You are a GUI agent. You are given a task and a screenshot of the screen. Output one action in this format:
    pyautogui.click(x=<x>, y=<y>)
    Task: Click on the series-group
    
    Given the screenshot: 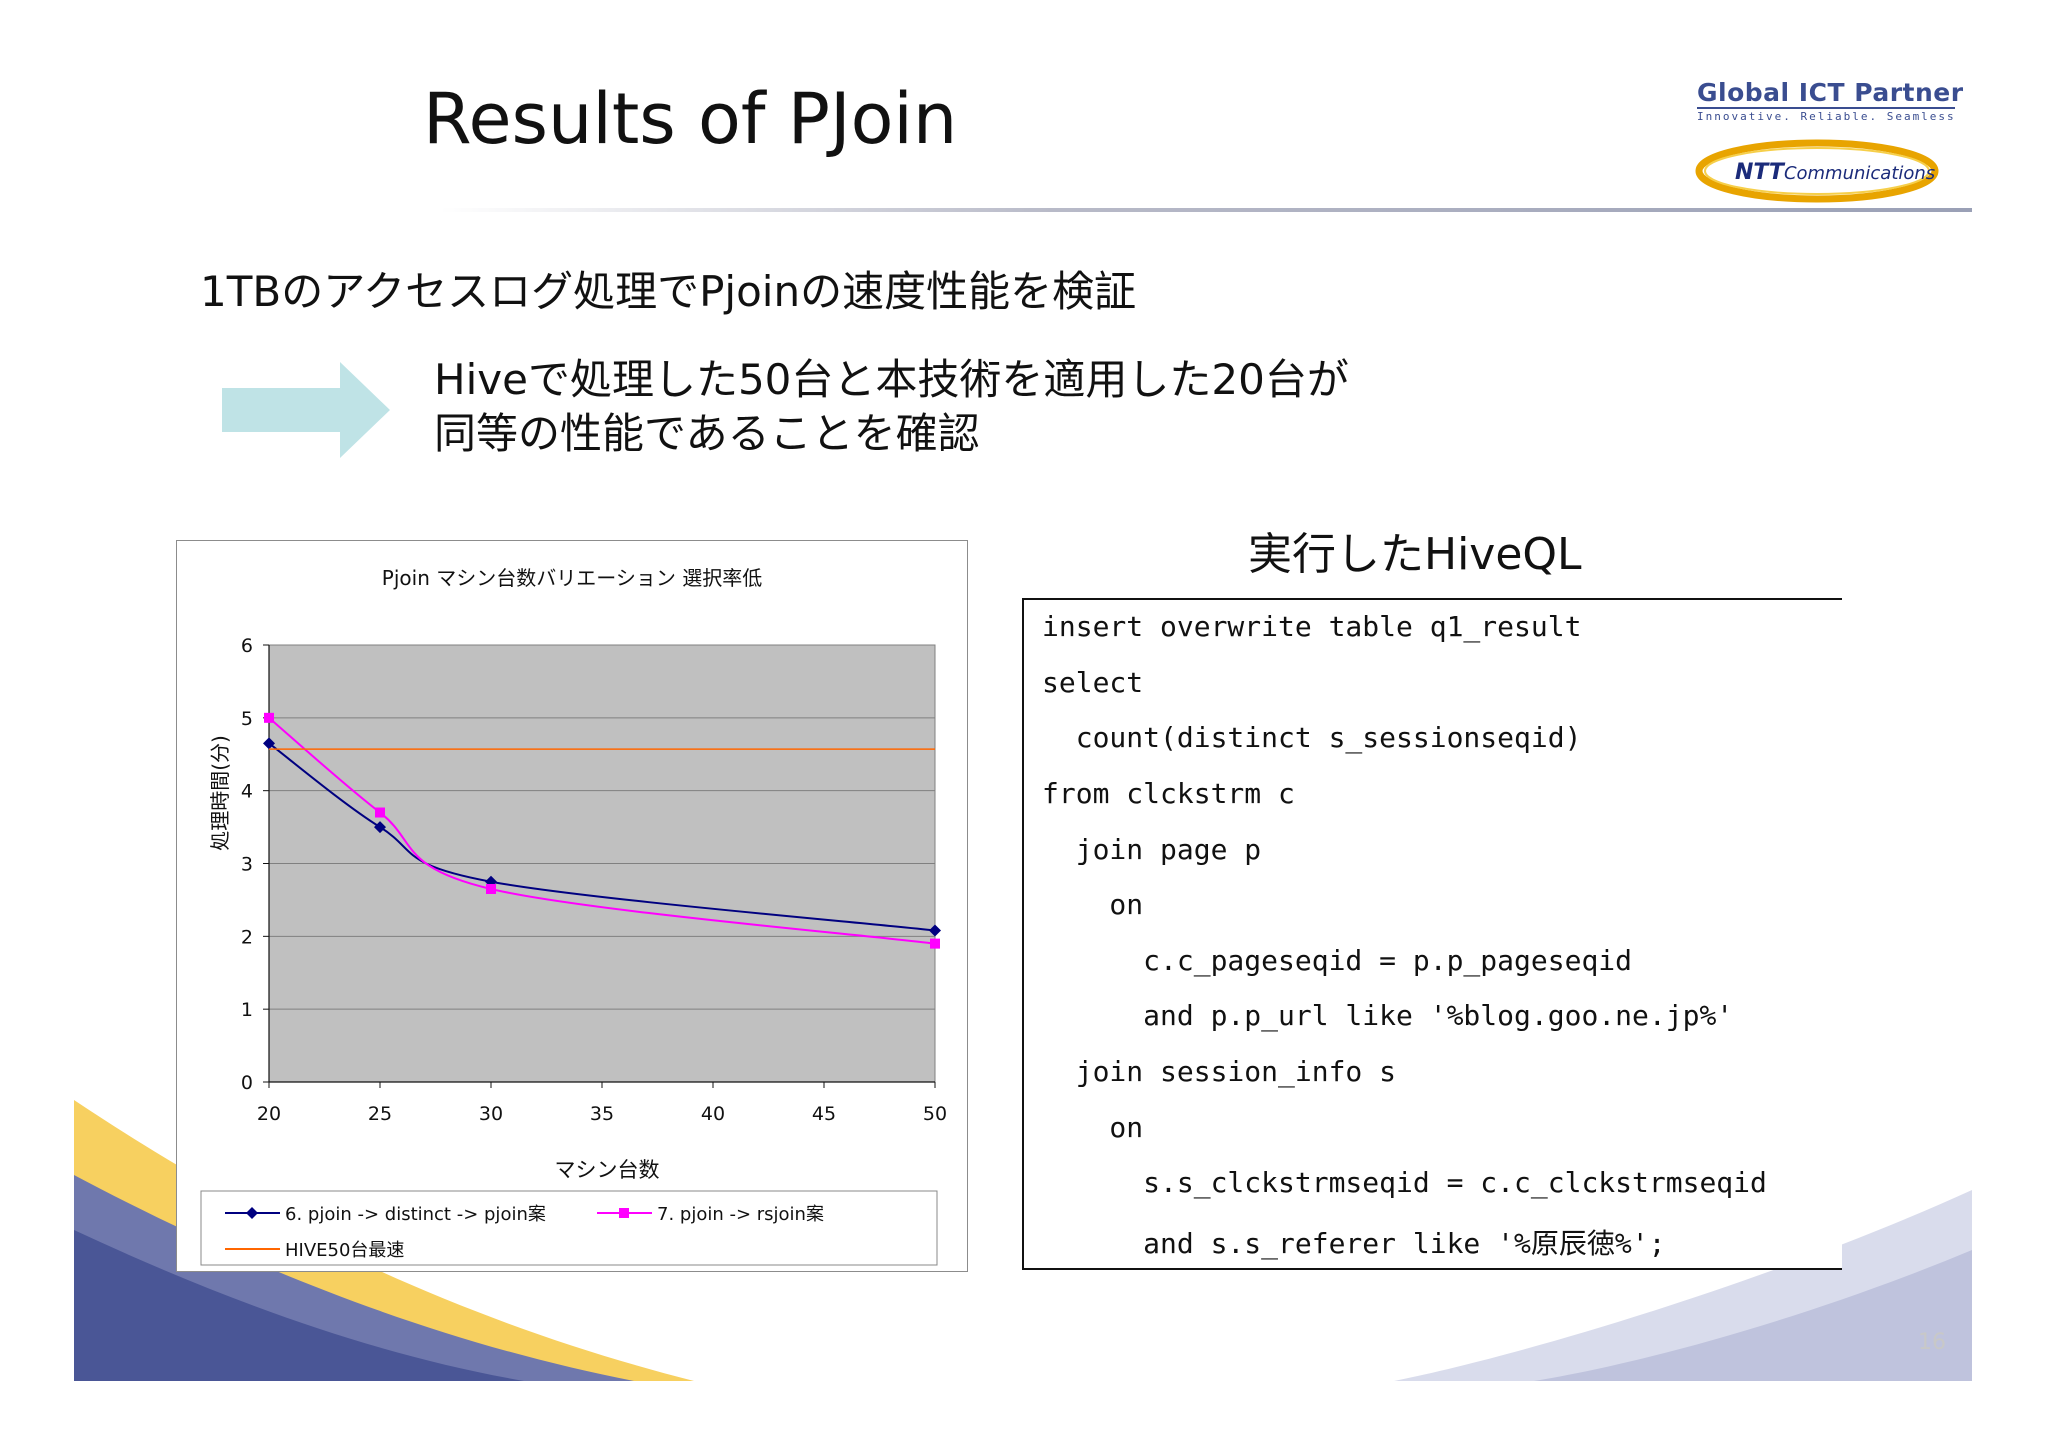 What is the action you would take?
    pyautogui.click(x=602, y=830)
    